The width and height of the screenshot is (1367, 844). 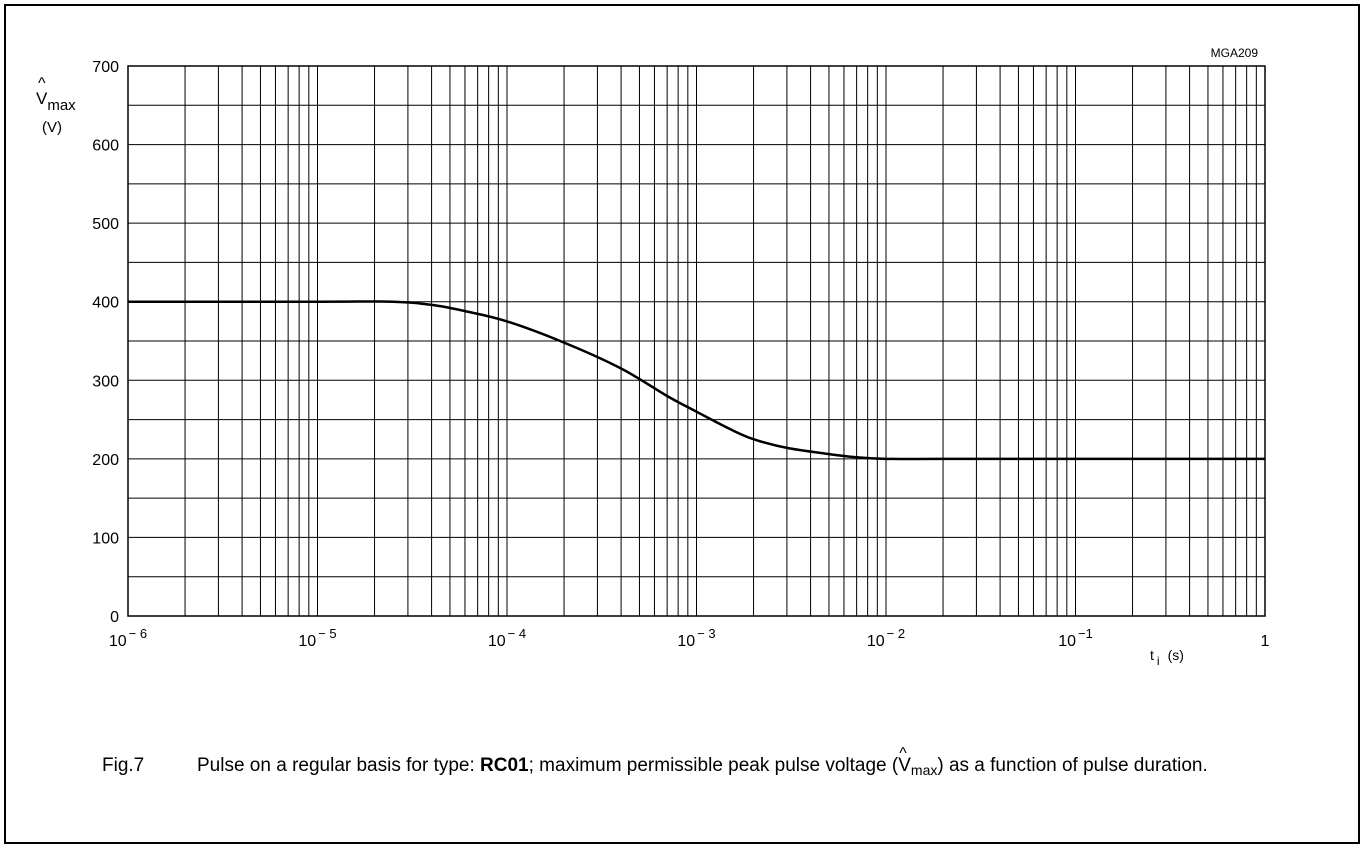 I want to click on caption-text-after: ) as a function of pulse duration., so click(x=1072, y=765).